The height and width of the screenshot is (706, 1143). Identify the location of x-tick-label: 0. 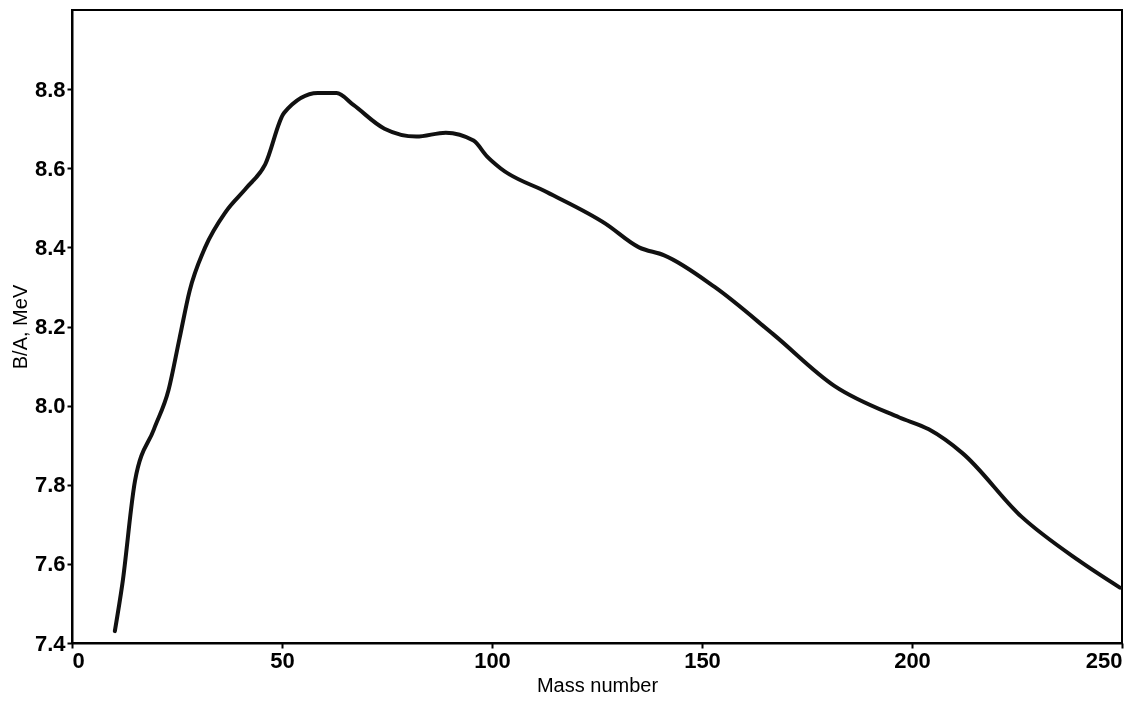
(78, 660).